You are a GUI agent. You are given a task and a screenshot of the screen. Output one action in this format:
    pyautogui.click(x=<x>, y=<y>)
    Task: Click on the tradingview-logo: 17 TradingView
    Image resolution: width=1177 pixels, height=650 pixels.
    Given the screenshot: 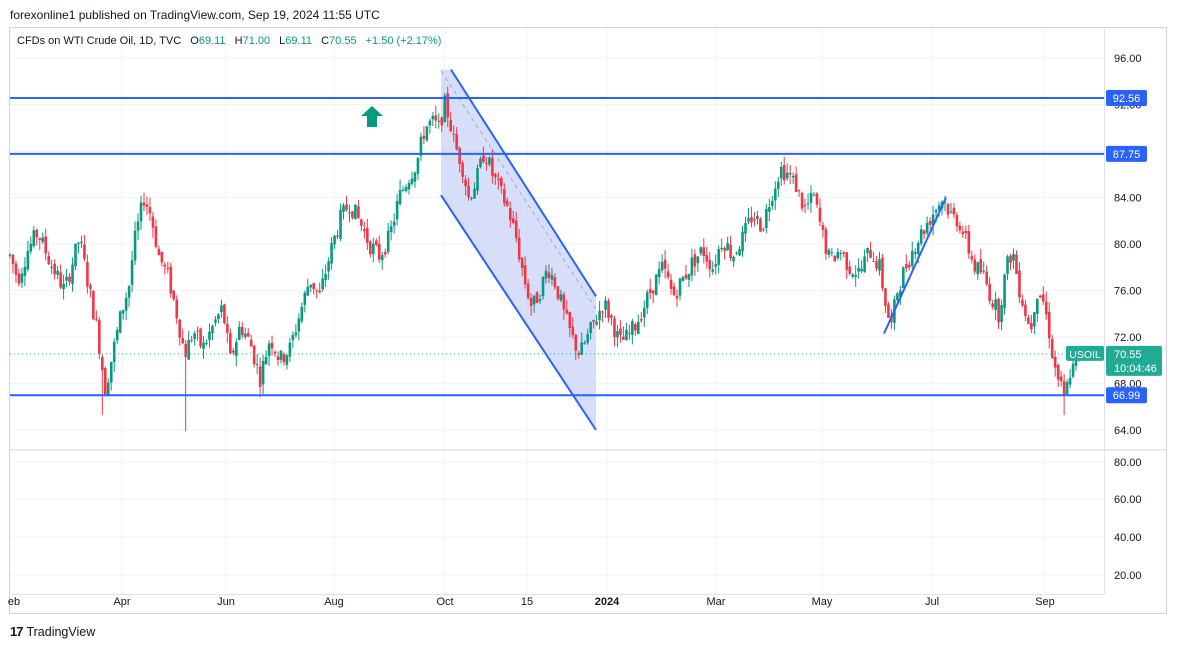 What is the action you would take?
    pyautogui.click(x=52, y=631)
    